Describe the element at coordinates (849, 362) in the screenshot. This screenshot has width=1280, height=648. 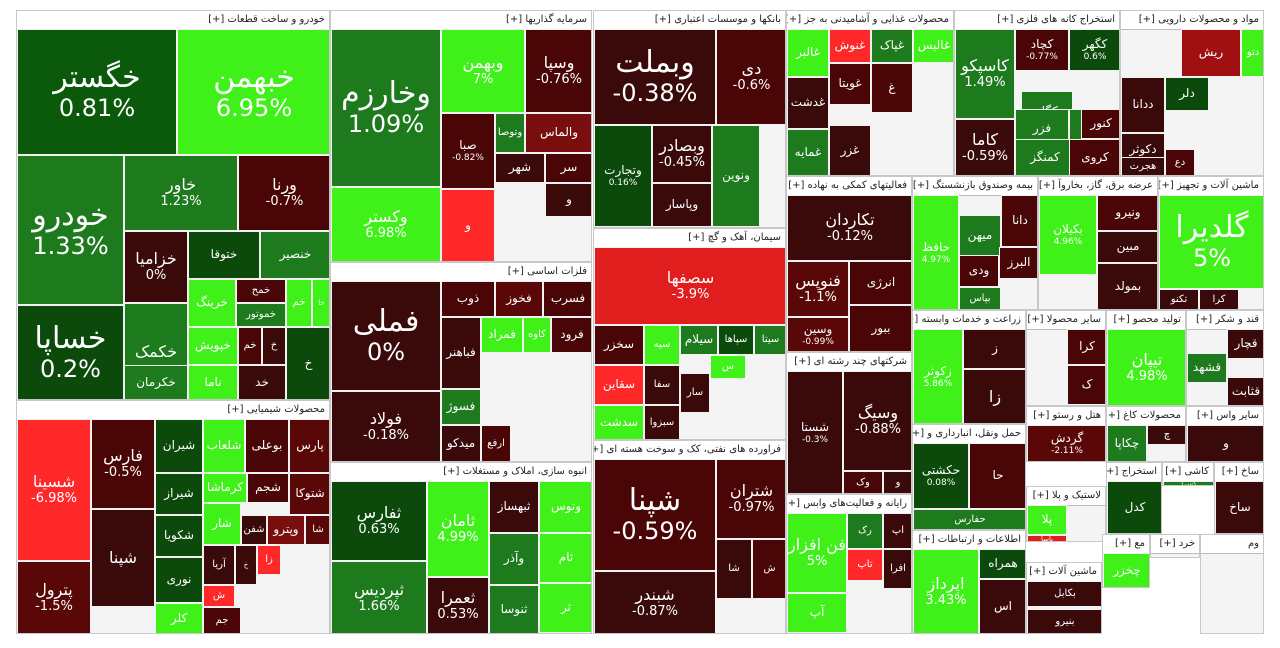
I see `sector-title: شرکتهای چند رشته ای [+]` at that location.